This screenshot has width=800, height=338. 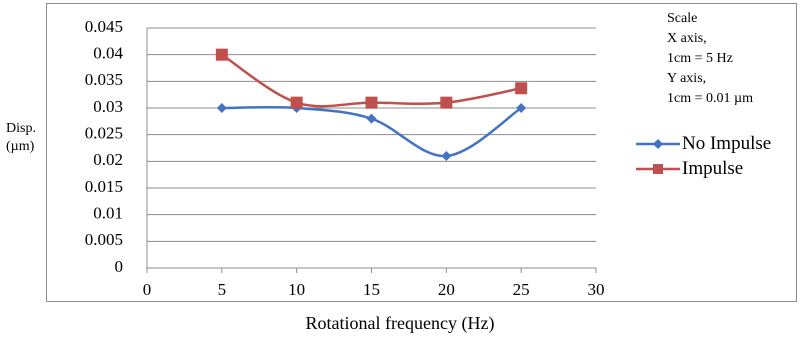 What do you see at coordinates (20, 146) in the screenshot?
I see `y-axis-label-line-2: (µm)` at bounding box center [20, 146].